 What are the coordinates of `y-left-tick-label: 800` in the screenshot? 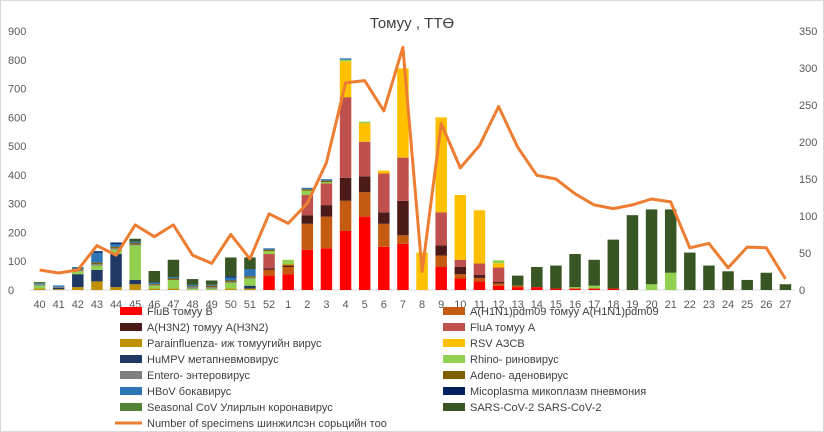 It's located at (17, 61).